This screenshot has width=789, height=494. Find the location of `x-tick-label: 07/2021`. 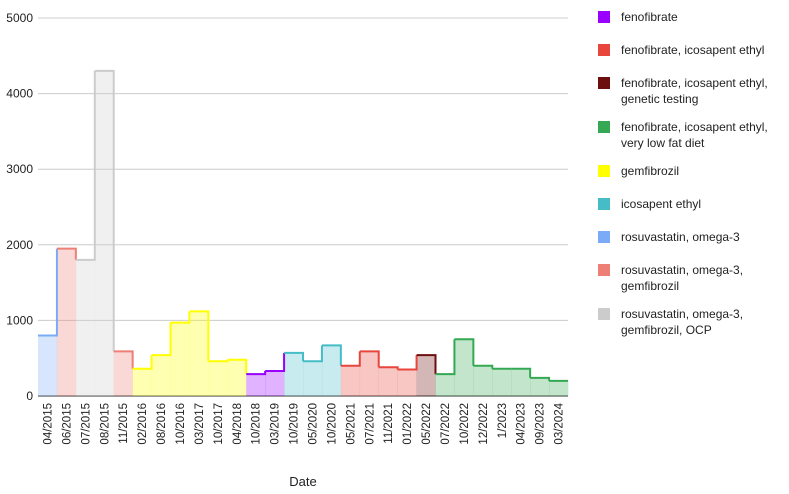

x-tick-label: 07/2021 is located at coordinates (370, 424).